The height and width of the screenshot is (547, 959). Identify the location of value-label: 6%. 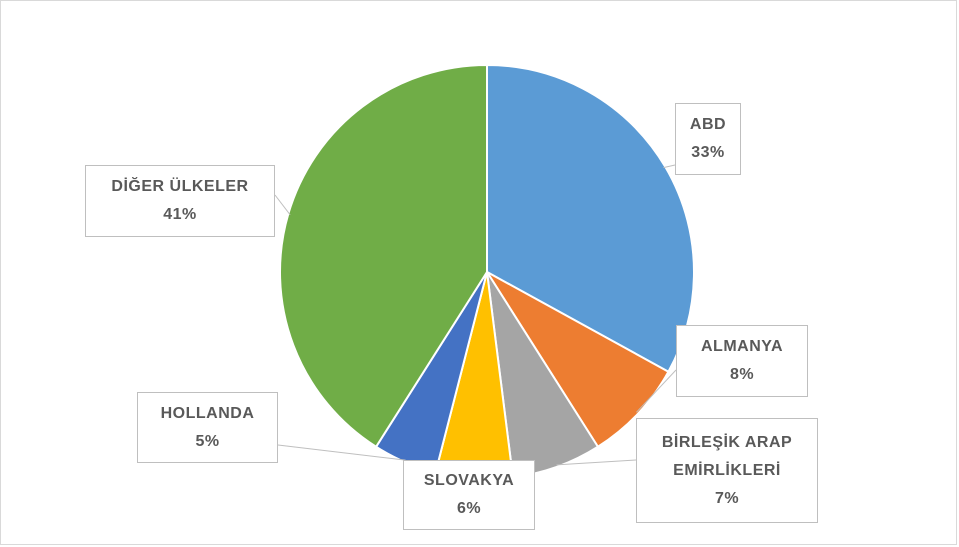
(469, 508).